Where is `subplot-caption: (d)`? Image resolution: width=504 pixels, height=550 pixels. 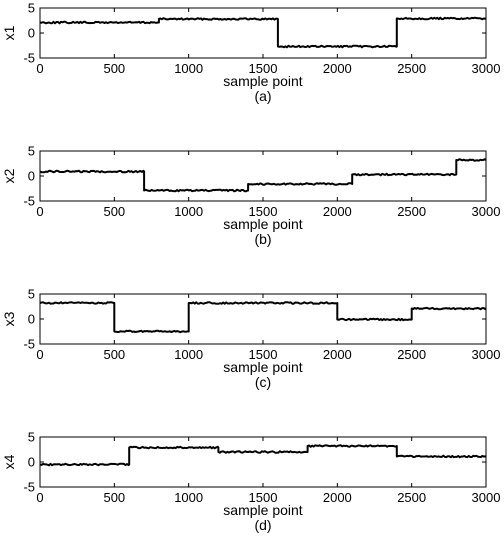
subplot-caption: (d) is located at coordinates (262, 525).